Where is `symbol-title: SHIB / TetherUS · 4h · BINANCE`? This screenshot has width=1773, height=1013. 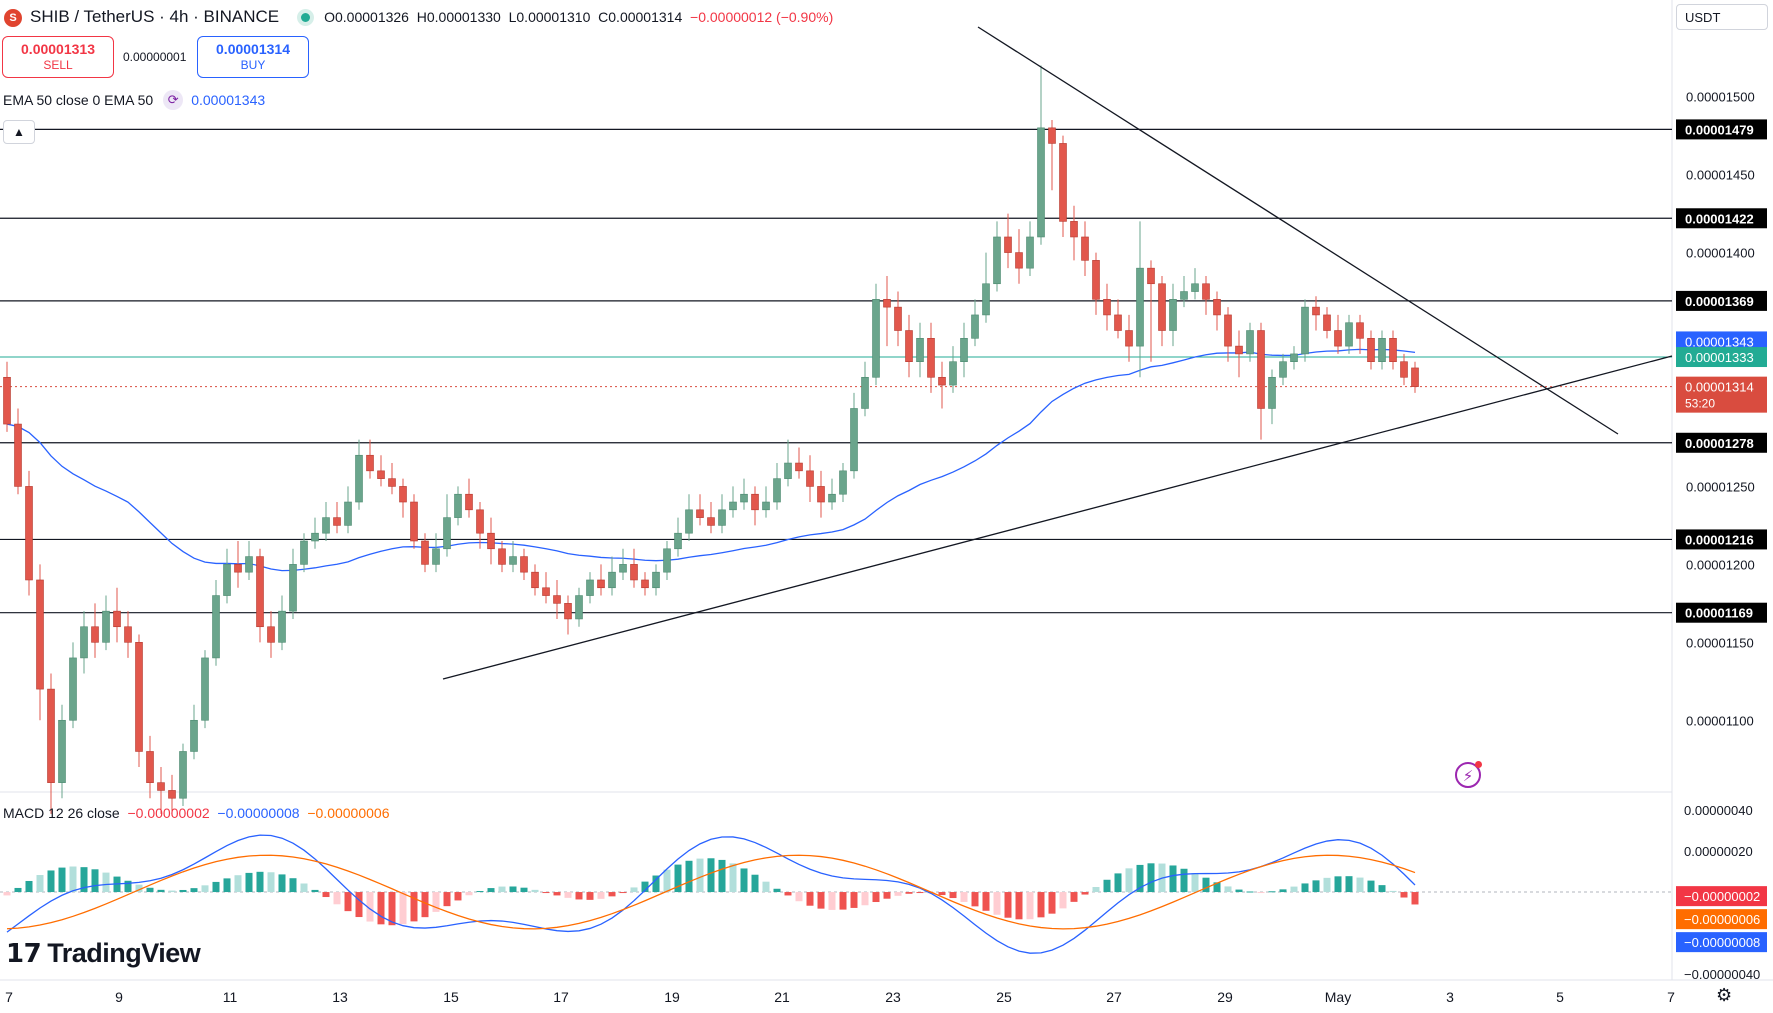 symbol-title: SHIB / TetherUS · 4h · BINANCE is located at coordinates (155, 16).